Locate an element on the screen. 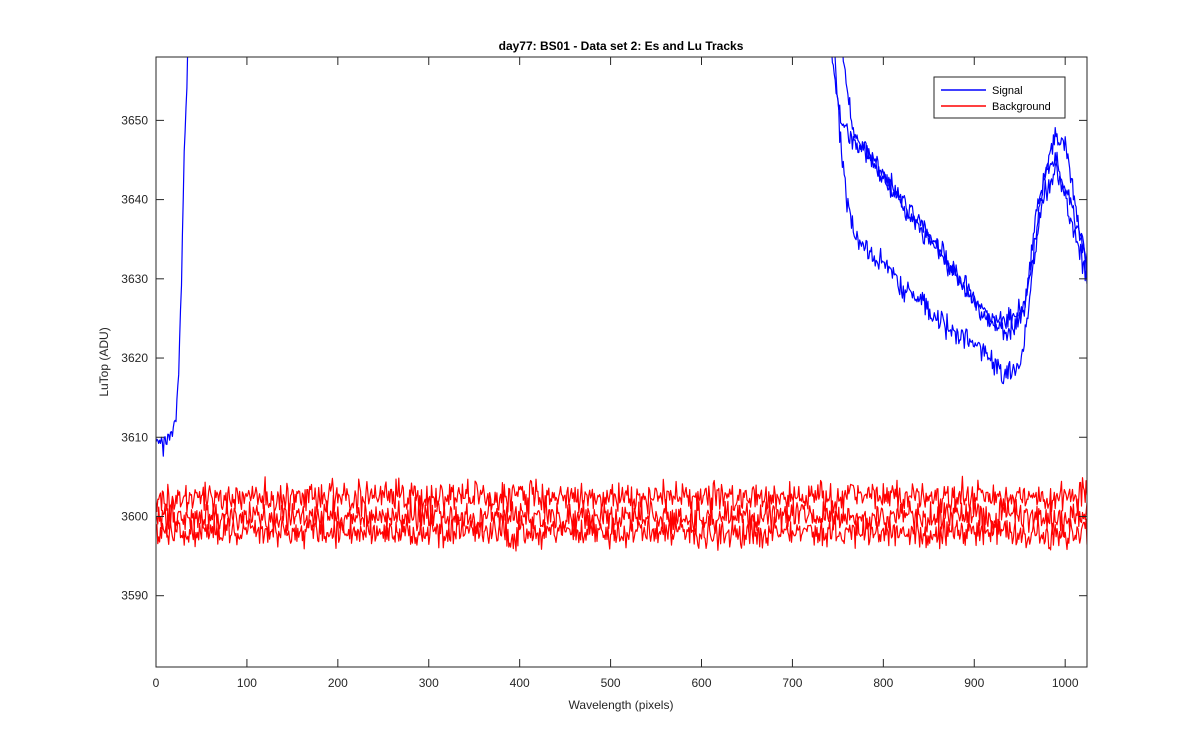  legend-label-signal: Signal is located at coordinates (1007, 91).